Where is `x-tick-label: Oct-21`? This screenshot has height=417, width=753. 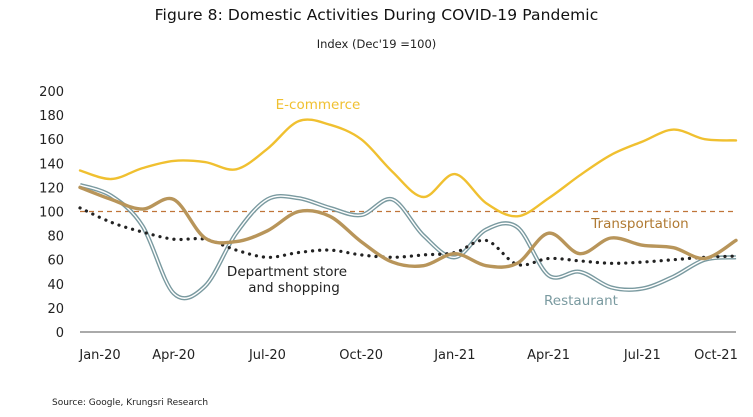 x-tick-label: Oct-21 is located at coordinates (716, 355).